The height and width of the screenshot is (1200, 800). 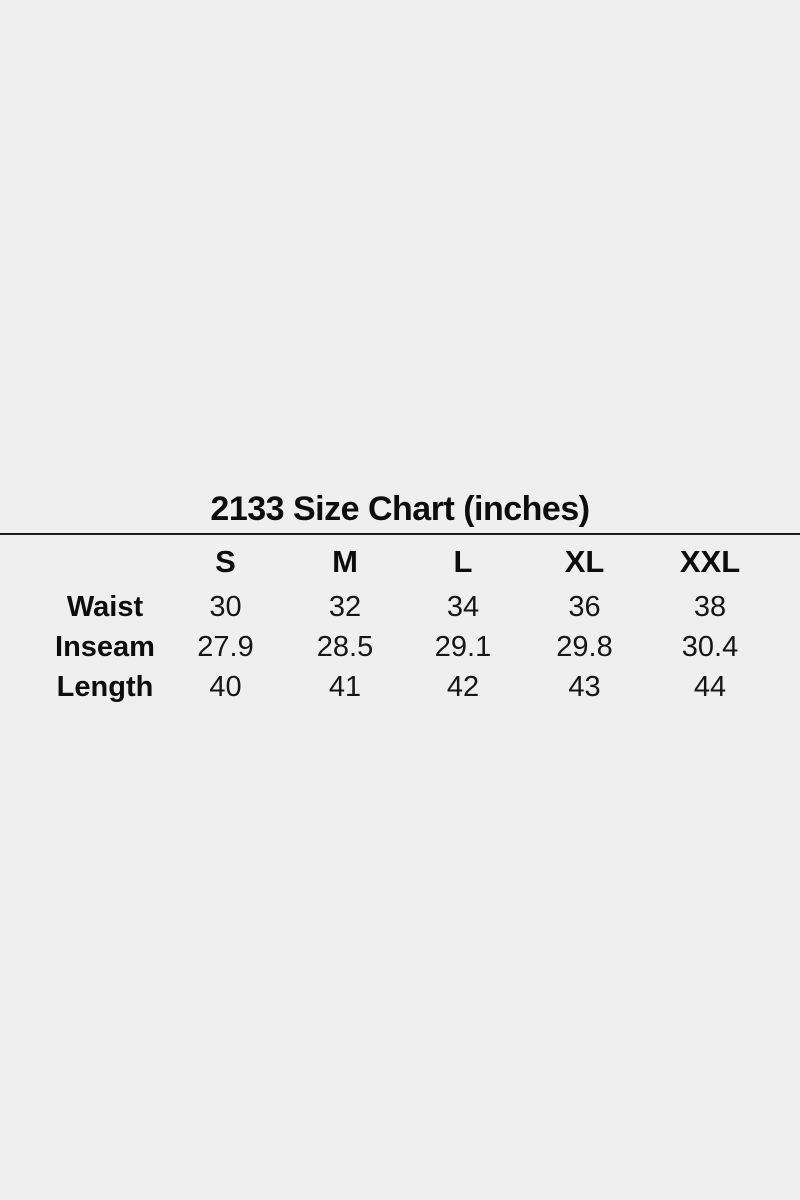 What do you see at coordinates (345, 606) in the screenshot?
I see `waist-value-m: 32` at bounding box center [345, 606].